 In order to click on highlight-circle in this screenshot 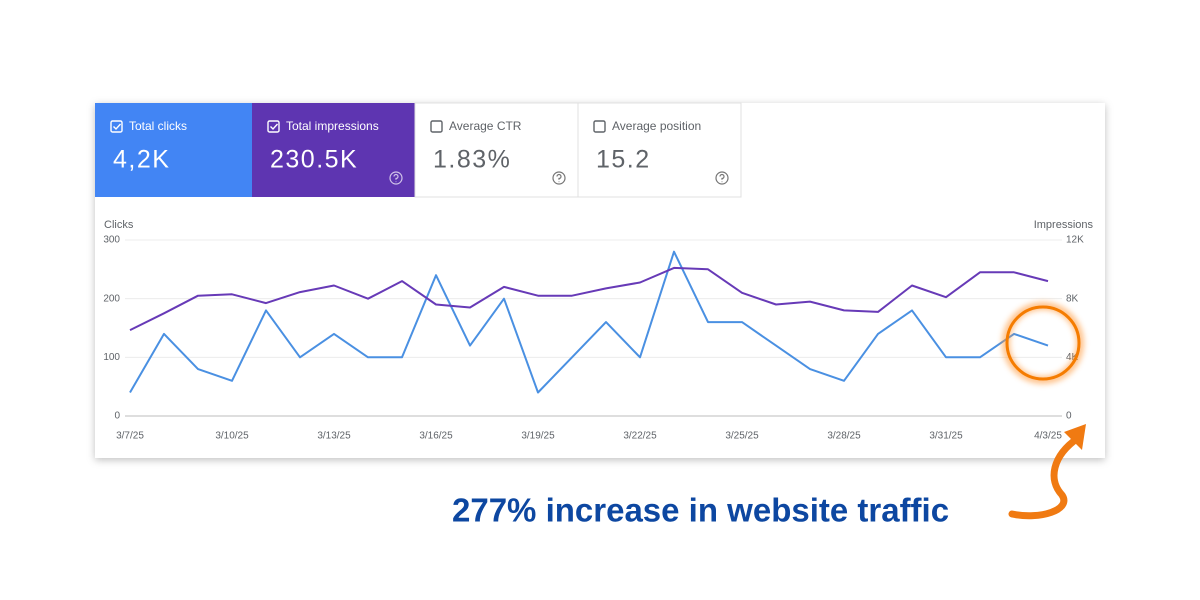, I will do `click(1043, 343)`.